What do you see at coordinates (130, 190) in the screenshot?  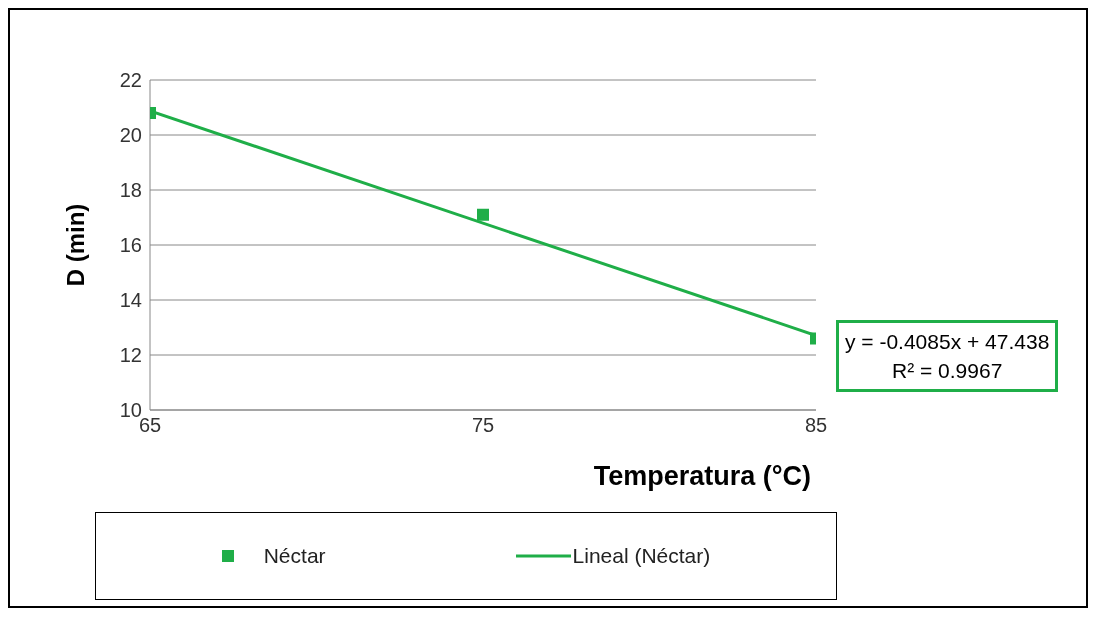 I see `y-tick-label: 18` at bounding box center [130, 190].